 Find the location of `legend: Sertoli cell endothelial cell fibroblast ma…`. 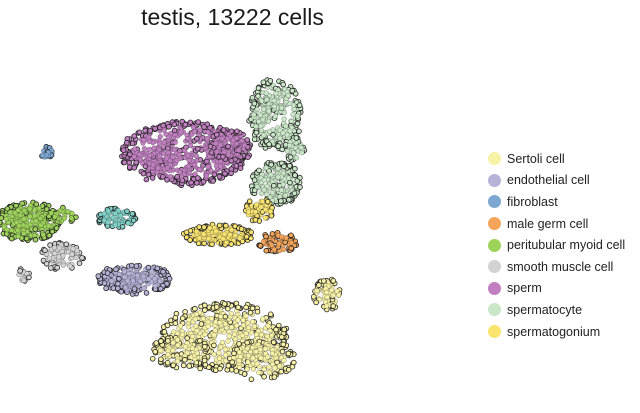

legend: Sertoli cell endothelial cell fibroblast ma… is located at coordinates (556, 245).